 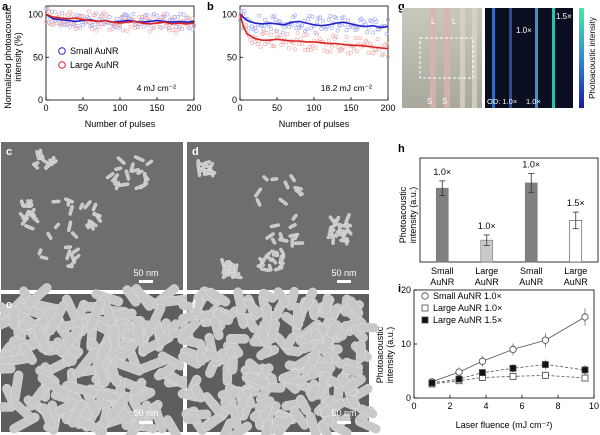 What do you see at coordinates (485, 406) in the screenshot?
I see `i-xtick-label-2: 4` at bounding box center [485, 406].